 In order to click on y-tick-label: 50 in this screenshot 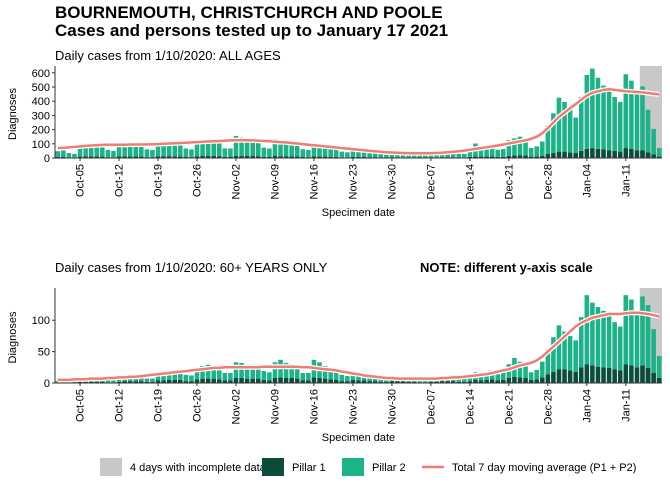, I will do `click(44, 353)`.